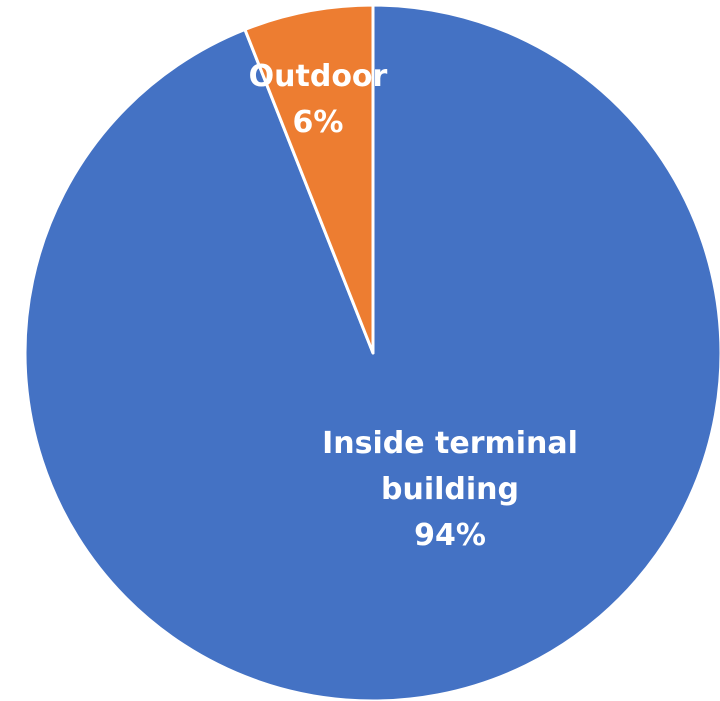 This screenshot has width=720, height=701. Describe the element at coordinates (309, 179) in the screenshot. I see `pie-slice` at that location.